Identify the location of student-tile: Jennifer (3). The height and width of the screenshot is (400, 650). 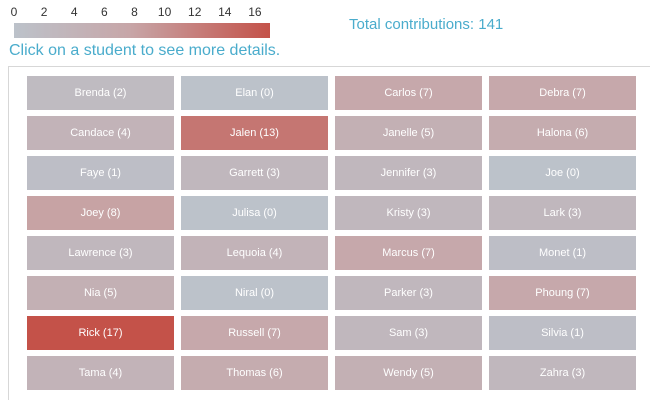
(408, 173).